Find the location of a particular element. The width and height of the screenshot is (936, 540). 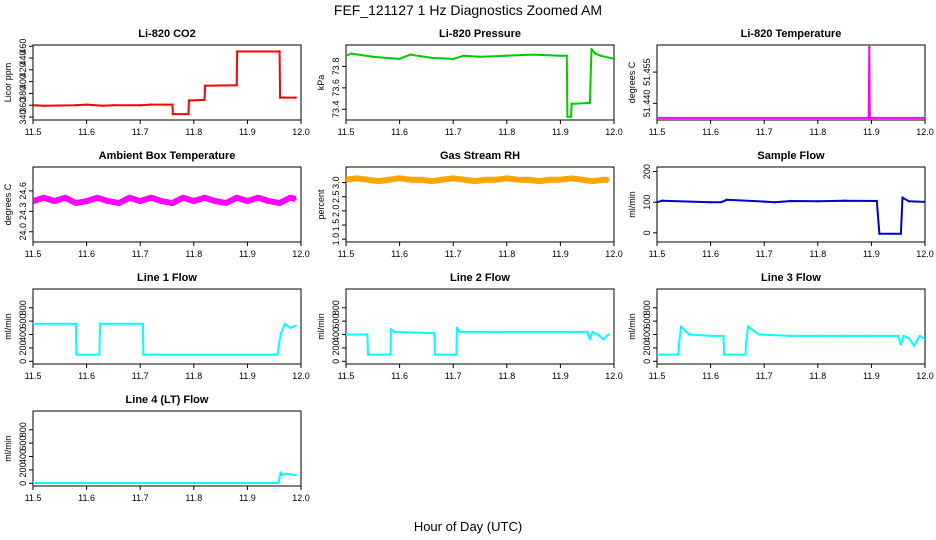

panel-title: Sample Flow is located at coordinates (791, 156).